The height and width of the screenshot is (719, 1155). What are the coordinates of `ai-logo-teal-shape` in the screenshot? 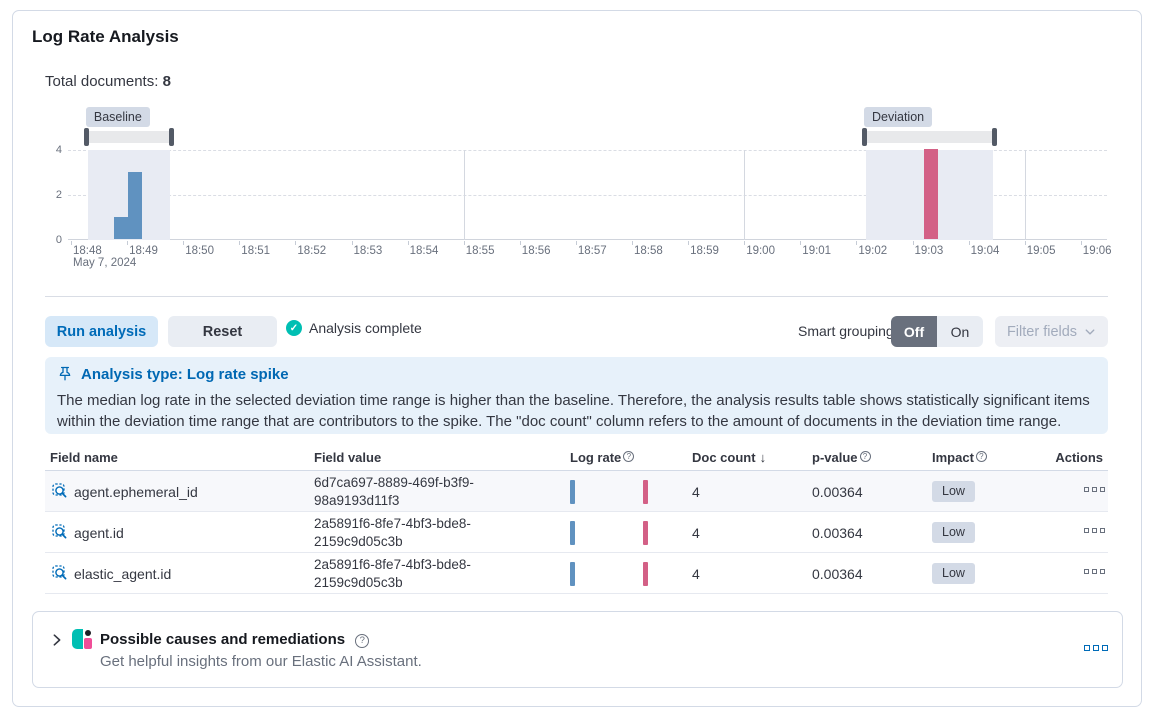 It's located at (77, 639).